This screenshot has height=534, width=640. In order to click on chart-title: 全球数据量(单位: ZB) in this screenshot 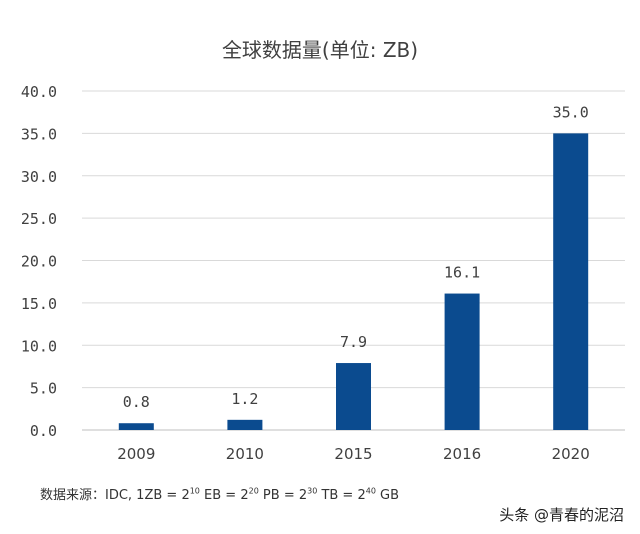, I will do `click(320, 50)`.